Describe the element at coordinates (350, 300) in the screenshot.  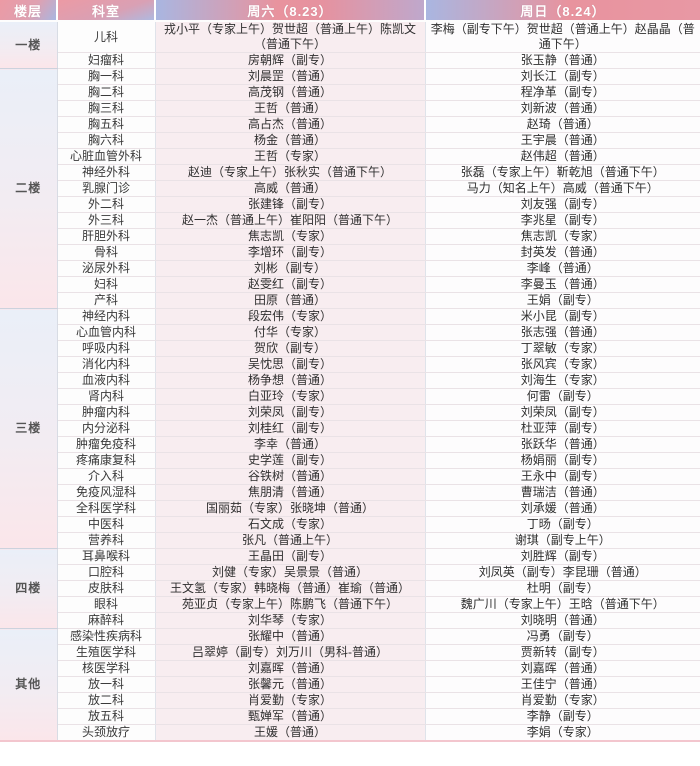
I see `table-row: 产科 田原（普通） 王娟（副专）` at that location.